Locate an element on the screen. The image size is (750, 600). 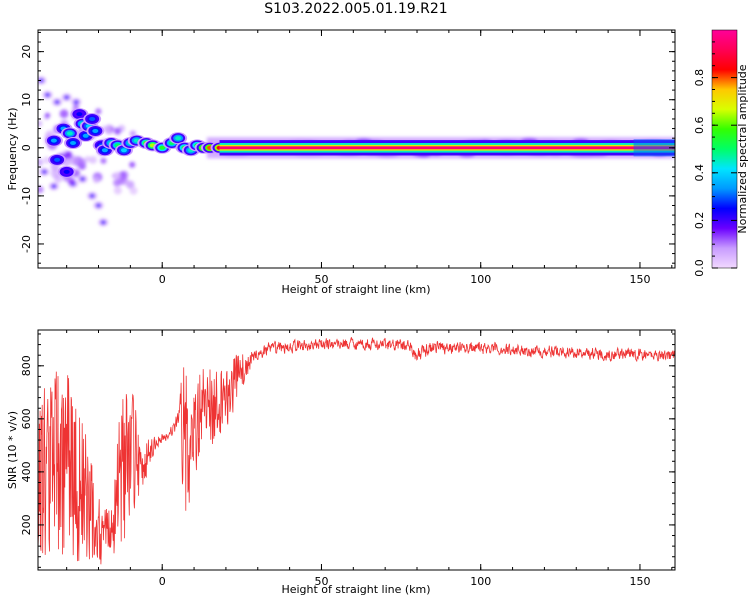
y-tick-label: 10 is located at coordinates (26, 100).